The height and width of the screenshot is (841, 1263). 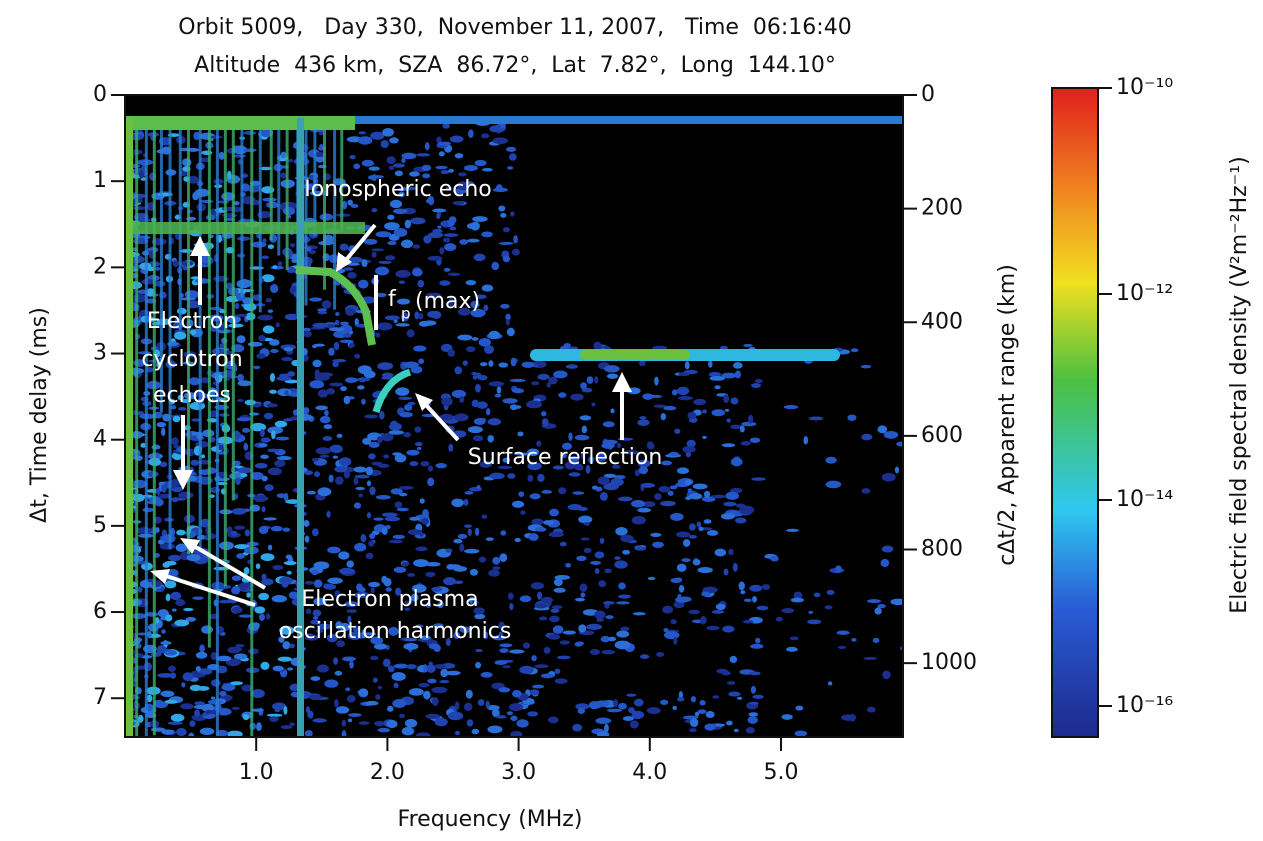 What do you see at coordinates (928, 94) in the screenshot?
I see `y2-tick-label: 0` at bounding box center [928, 94].